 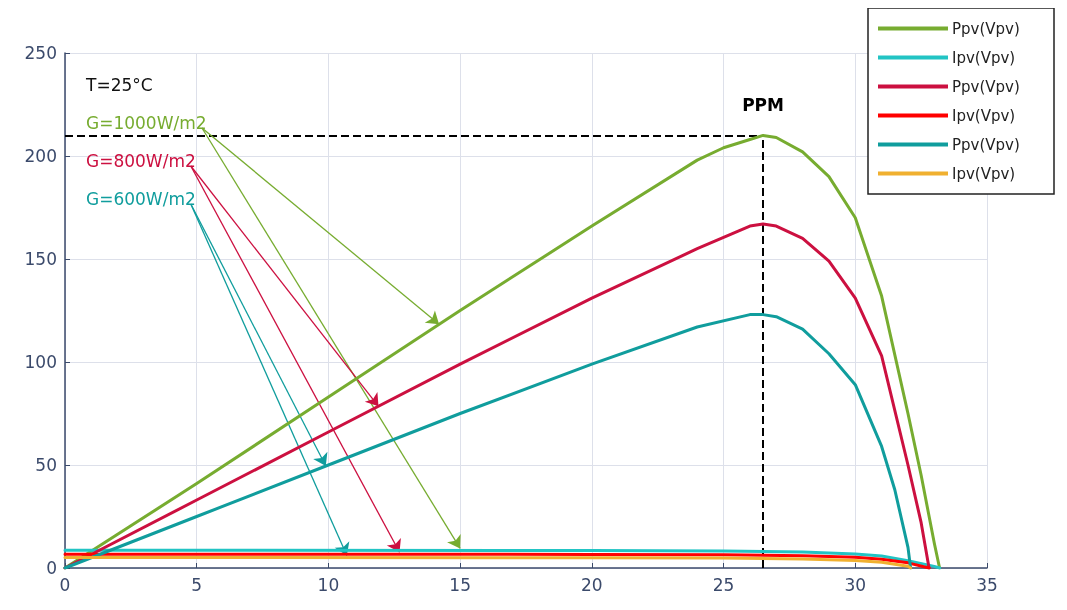 What do you see at coordinates (119, 84) in the screenshot?
I see `annotation: T=25°C` at bounding box center [119, 84].